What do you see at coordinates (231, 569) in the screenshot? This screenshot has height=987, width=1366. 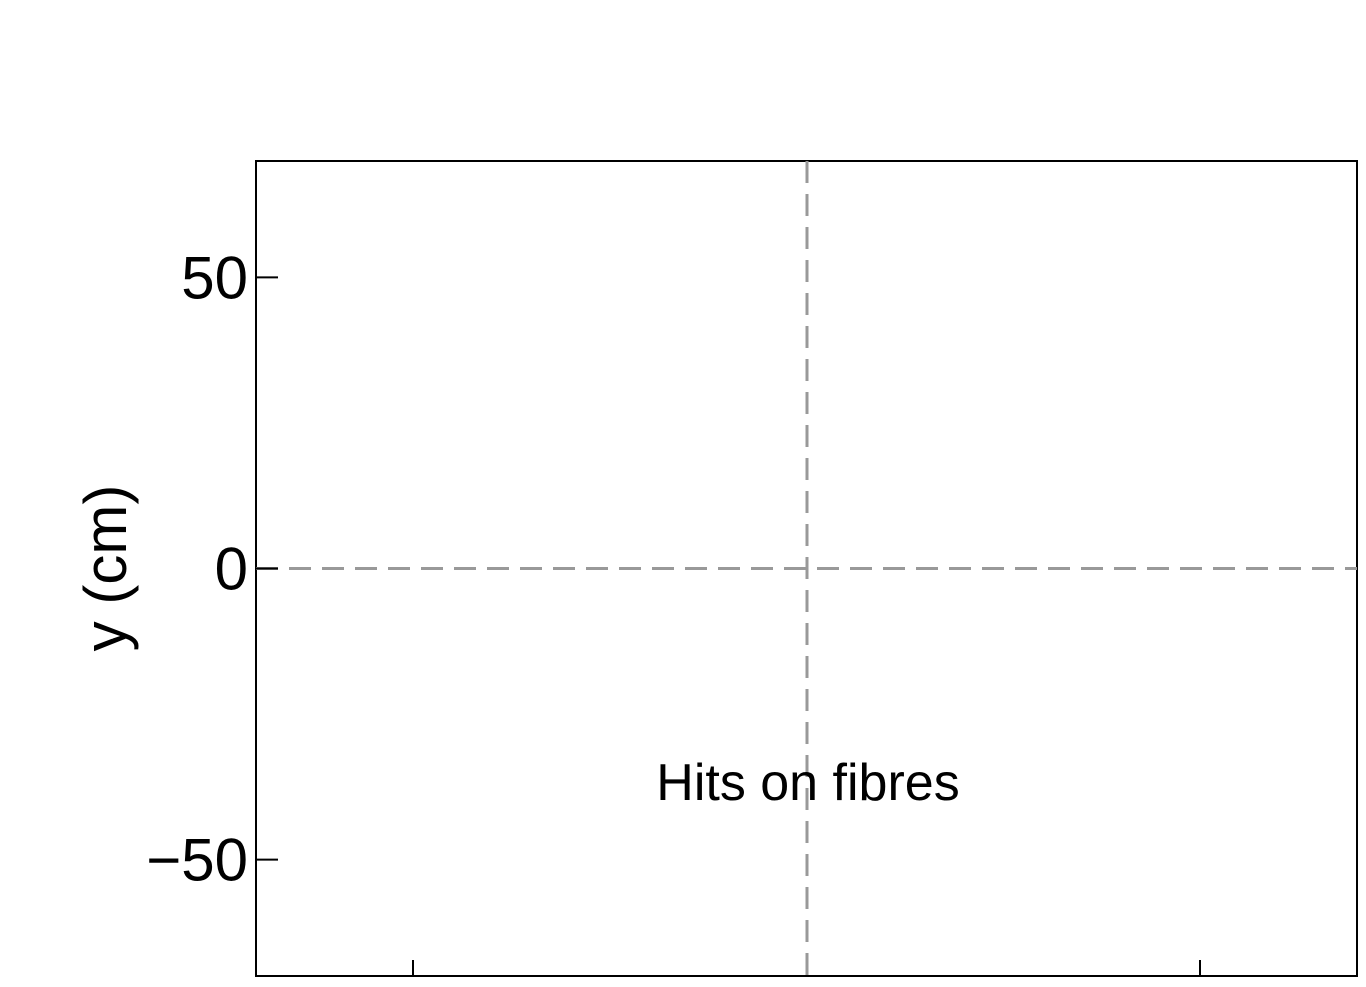 I see `y-tick-label: 0` at bounding box center [231, 569].